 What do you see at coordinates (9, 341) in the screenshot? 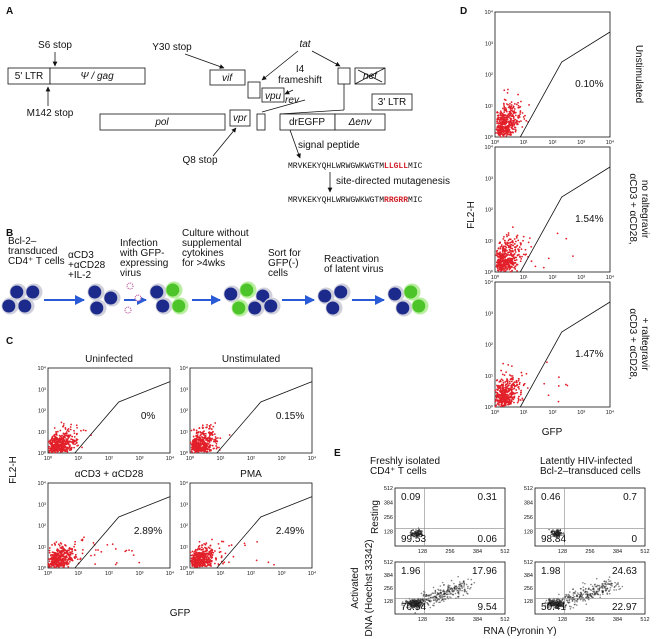
I see `panel-label: C` at bounding box center [9, 341].